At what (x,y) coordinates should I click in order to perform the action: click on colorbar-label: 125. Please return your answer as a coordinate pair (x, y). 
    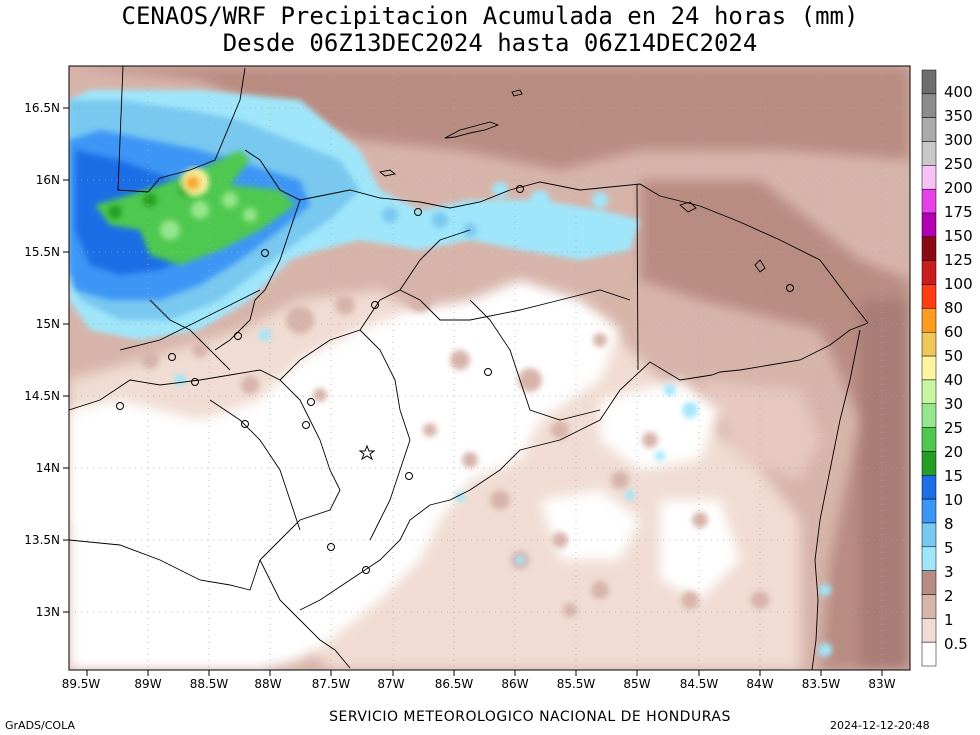
    Looking at the image, I should click on (958, 260).